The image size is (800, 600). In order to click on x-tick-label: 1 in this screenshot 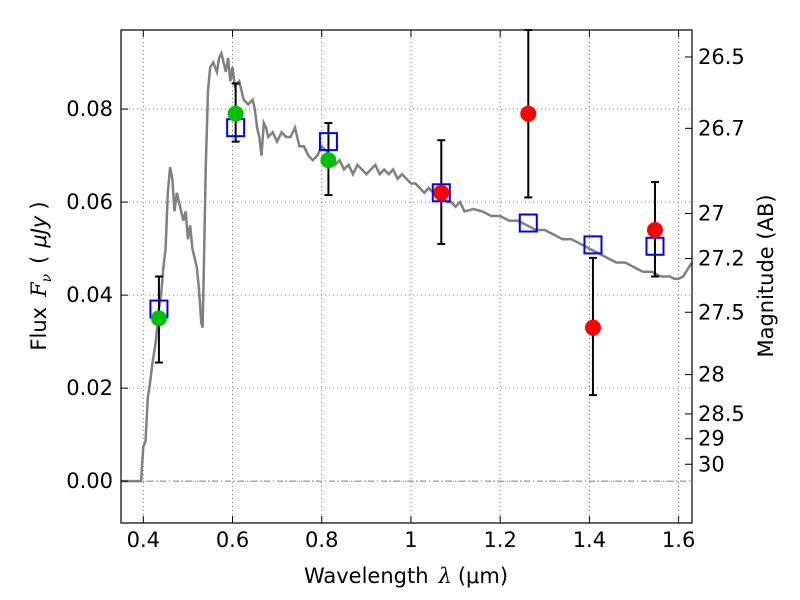, I will do `click(410, 540)`.